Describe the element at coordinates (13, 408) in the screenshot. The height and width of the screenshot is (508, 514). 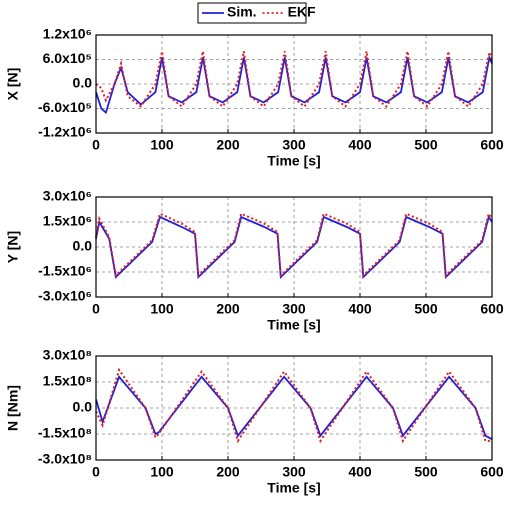
I see `y-axis-label: N [Nm]` at that location.